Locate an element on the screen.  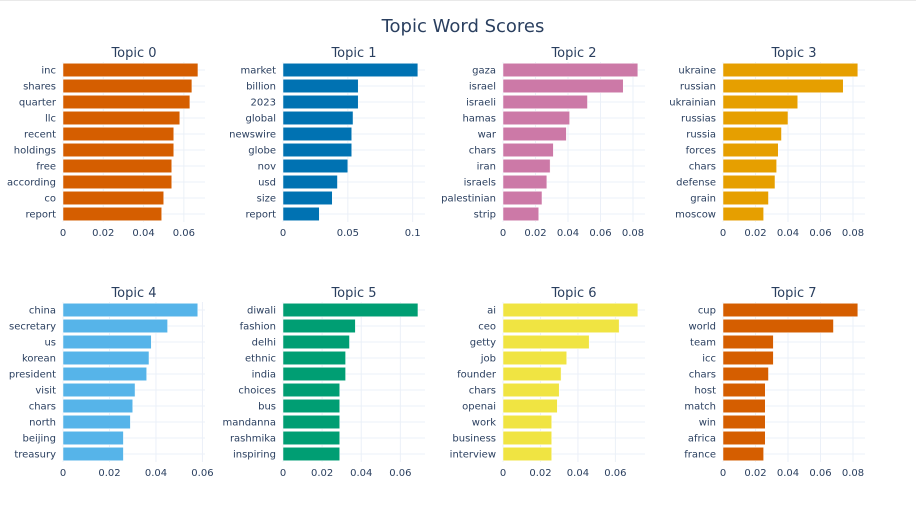
subplot-5-category-label: delhi is located at coordinates (264, 343).